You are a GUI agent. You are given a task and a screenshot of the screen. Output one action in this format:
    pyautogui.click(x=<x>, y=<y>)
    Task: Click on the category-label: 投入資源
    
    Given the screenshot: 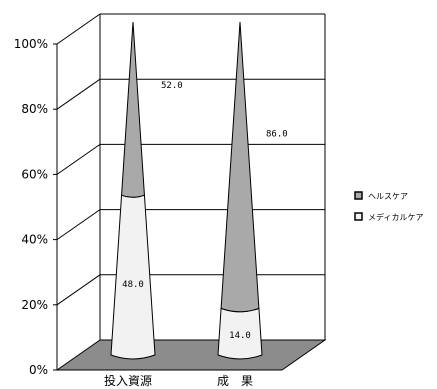 What is the action you would take?
    pyautogui.click(x=128, y=380)
    